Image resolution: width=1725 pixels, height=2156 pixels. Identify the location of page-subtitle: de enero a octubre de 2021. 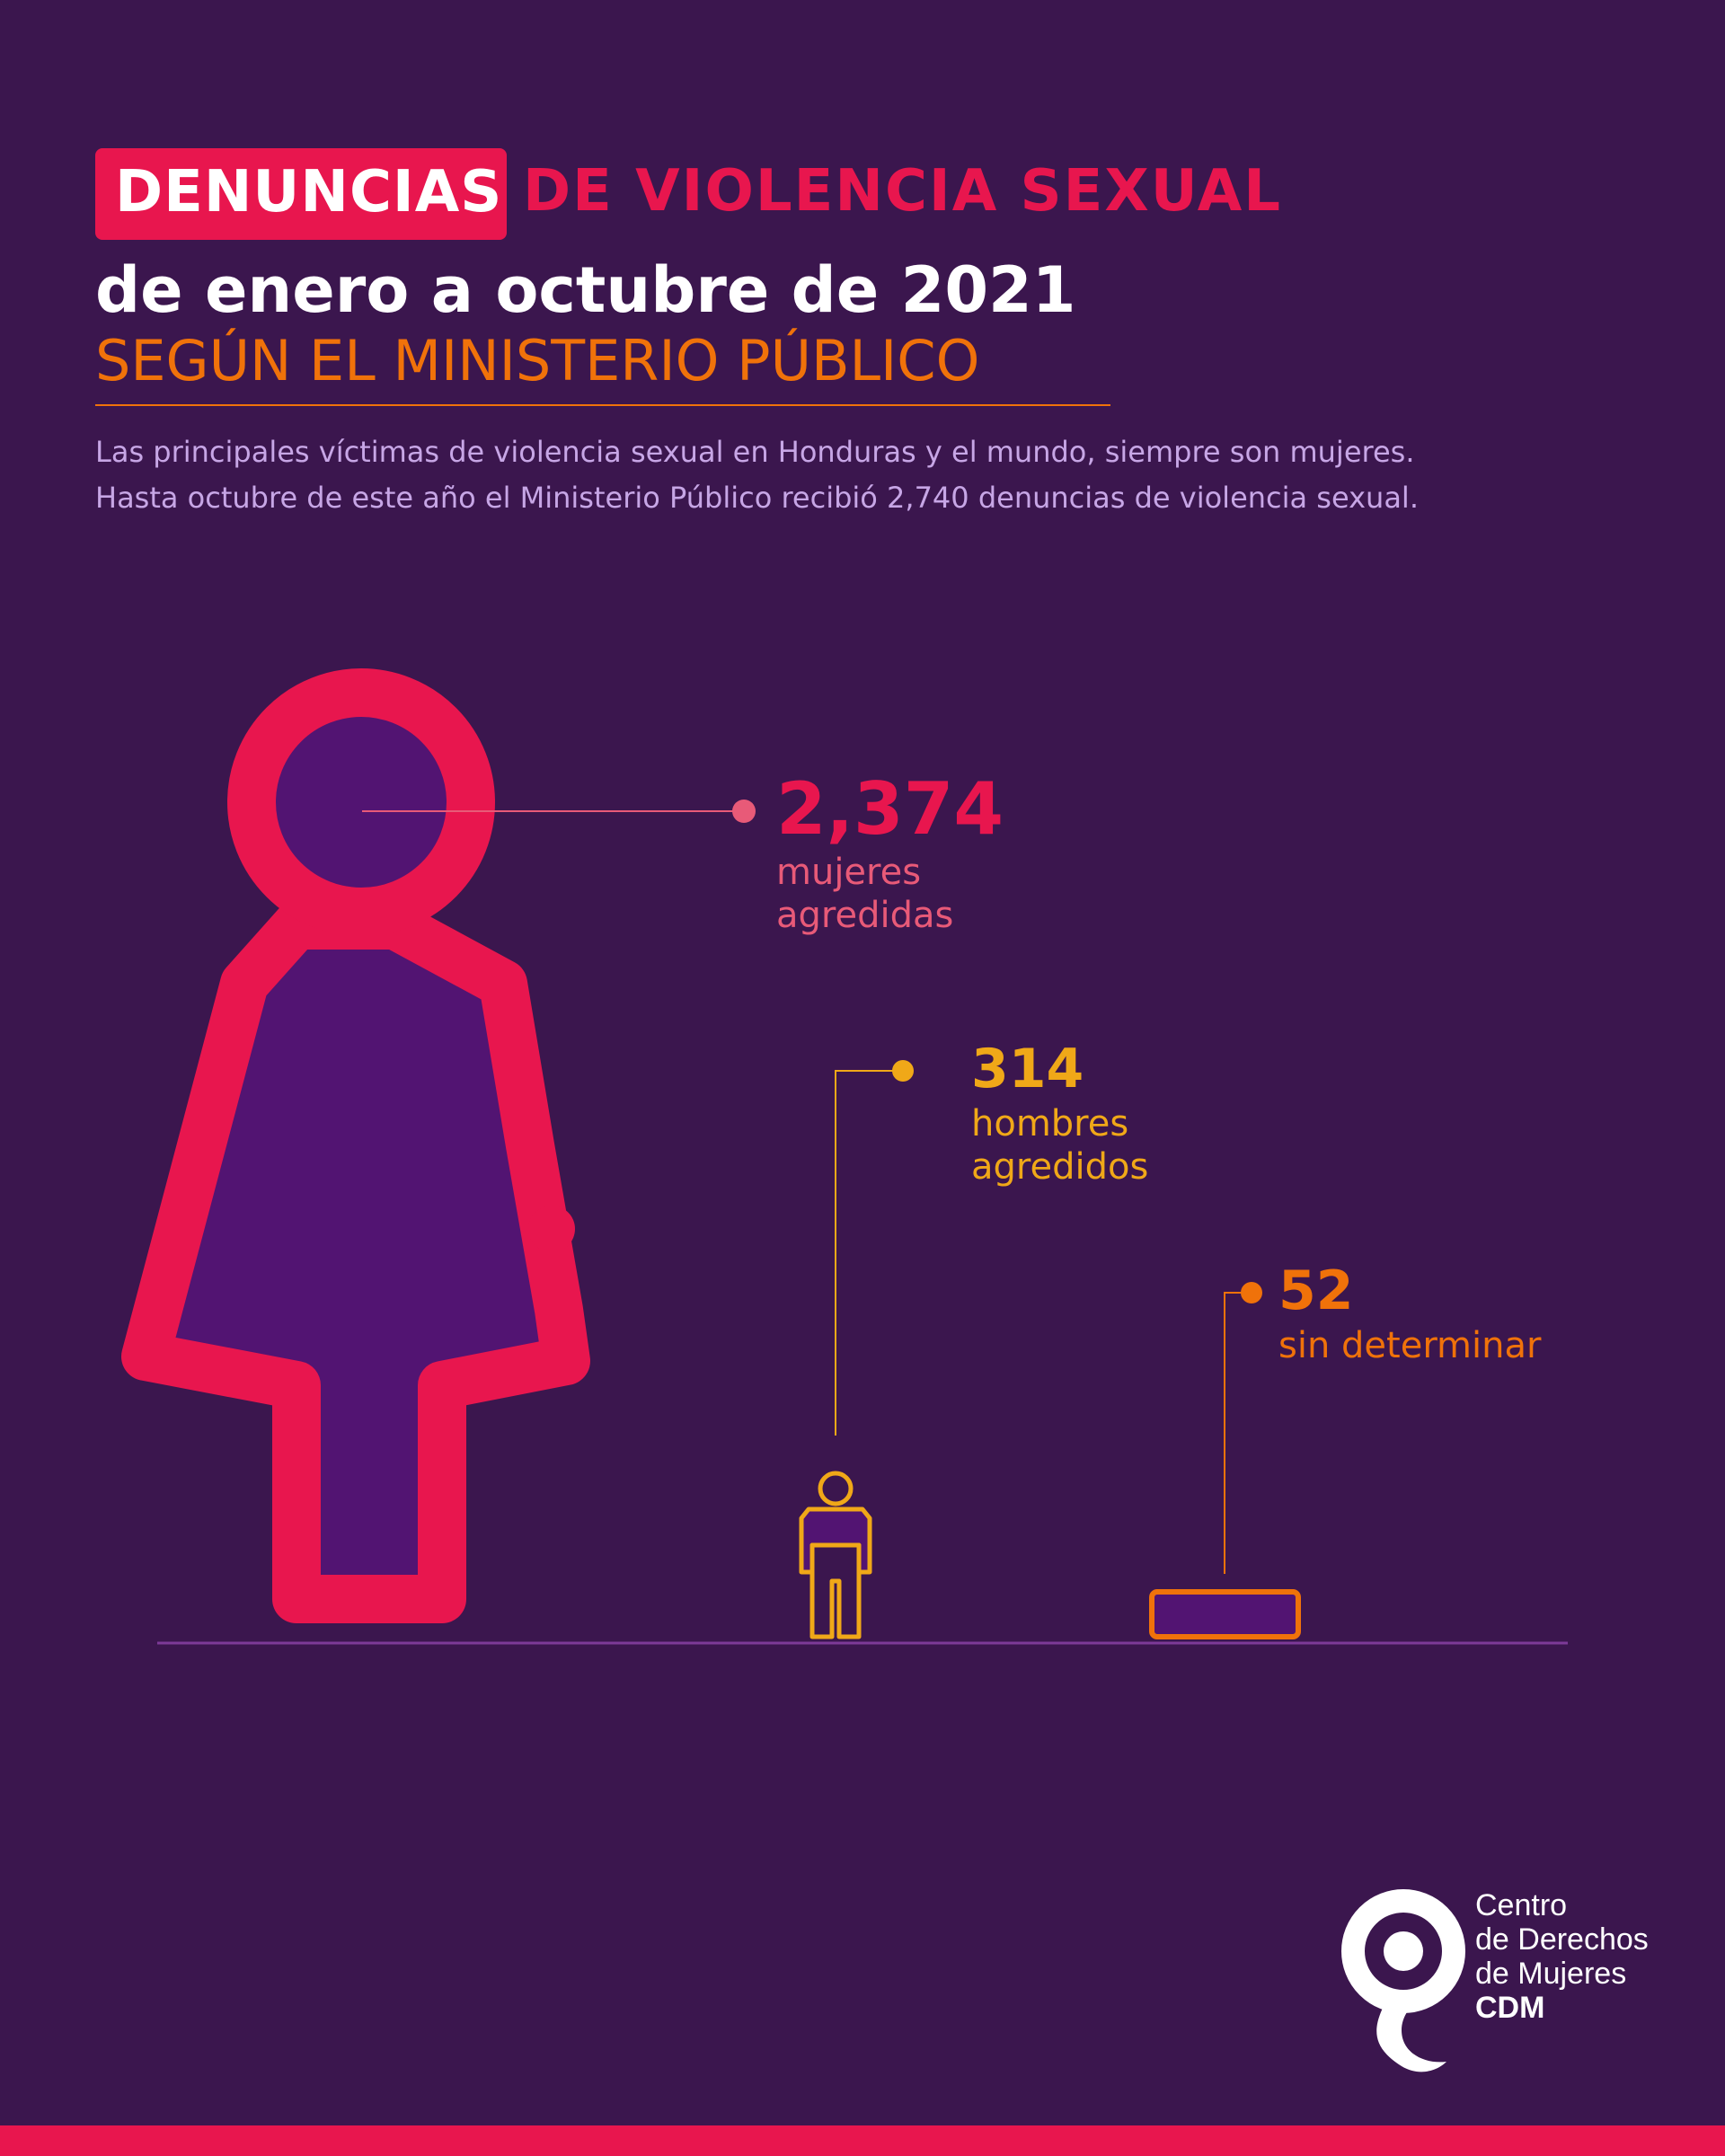
(585, 290).